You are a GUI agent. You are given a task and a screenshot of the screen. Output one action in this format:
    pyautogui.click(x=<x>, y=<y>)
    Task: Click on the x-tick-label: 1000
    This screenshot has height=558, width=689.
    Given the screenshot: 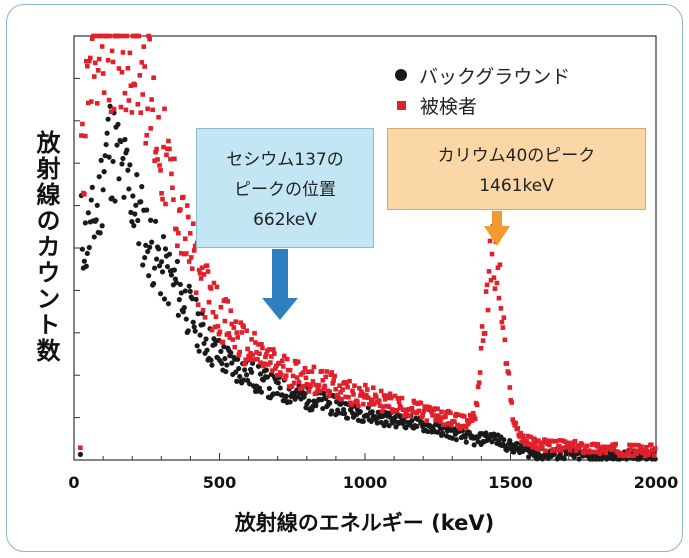 What is the action you would take?
    pyautogui.click(x=365, y=482)
    